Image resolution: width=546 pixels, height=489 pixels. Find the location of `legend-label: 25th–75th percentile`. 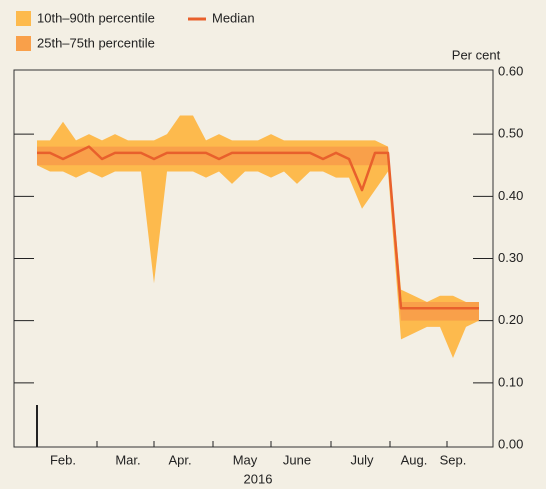

legend-label: 25th–75th percentile is located at coordinates (96, 42).